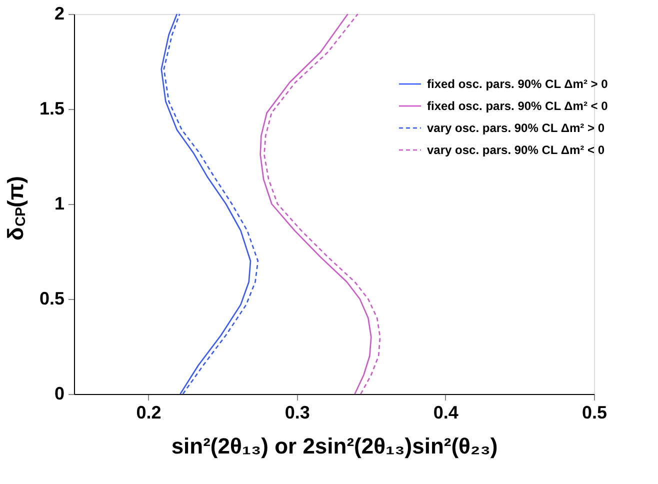  I want to click on y-axis-title: δCP(π), so click(15, 208).